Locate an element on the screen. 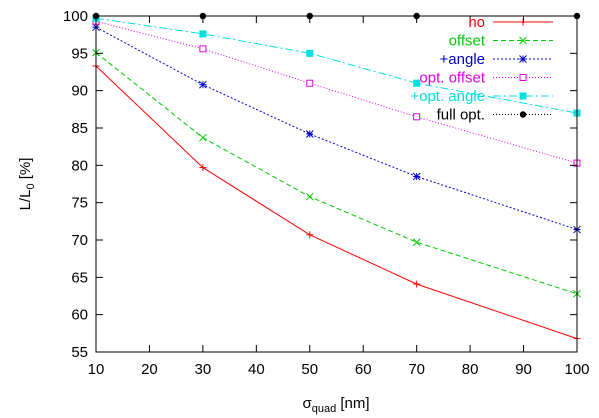 The image size is (599, 418). y-tick-label: 100 is located at coordinates (75, 16).